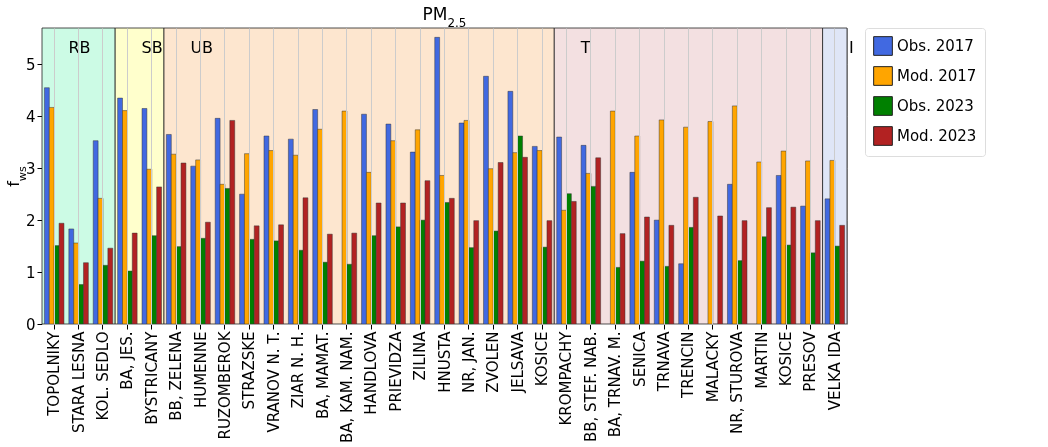 The image size is (1048, 447). What do you see at coordinates (152, 47) in the screenshot?
I see `band-label: SB` at bounding box center [152, 47].